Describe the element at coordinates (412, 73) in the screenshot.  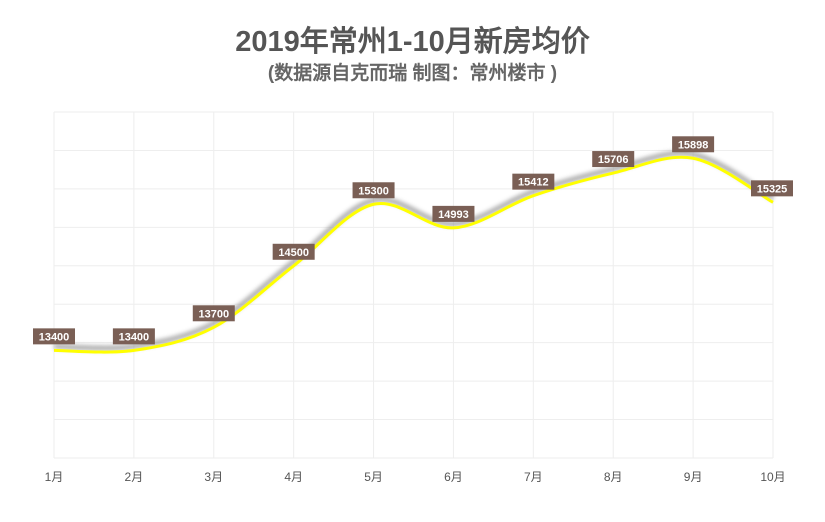
I see `chart-subtitle: (数据源自克而瑞 制图：常州楼市 )` at that location.